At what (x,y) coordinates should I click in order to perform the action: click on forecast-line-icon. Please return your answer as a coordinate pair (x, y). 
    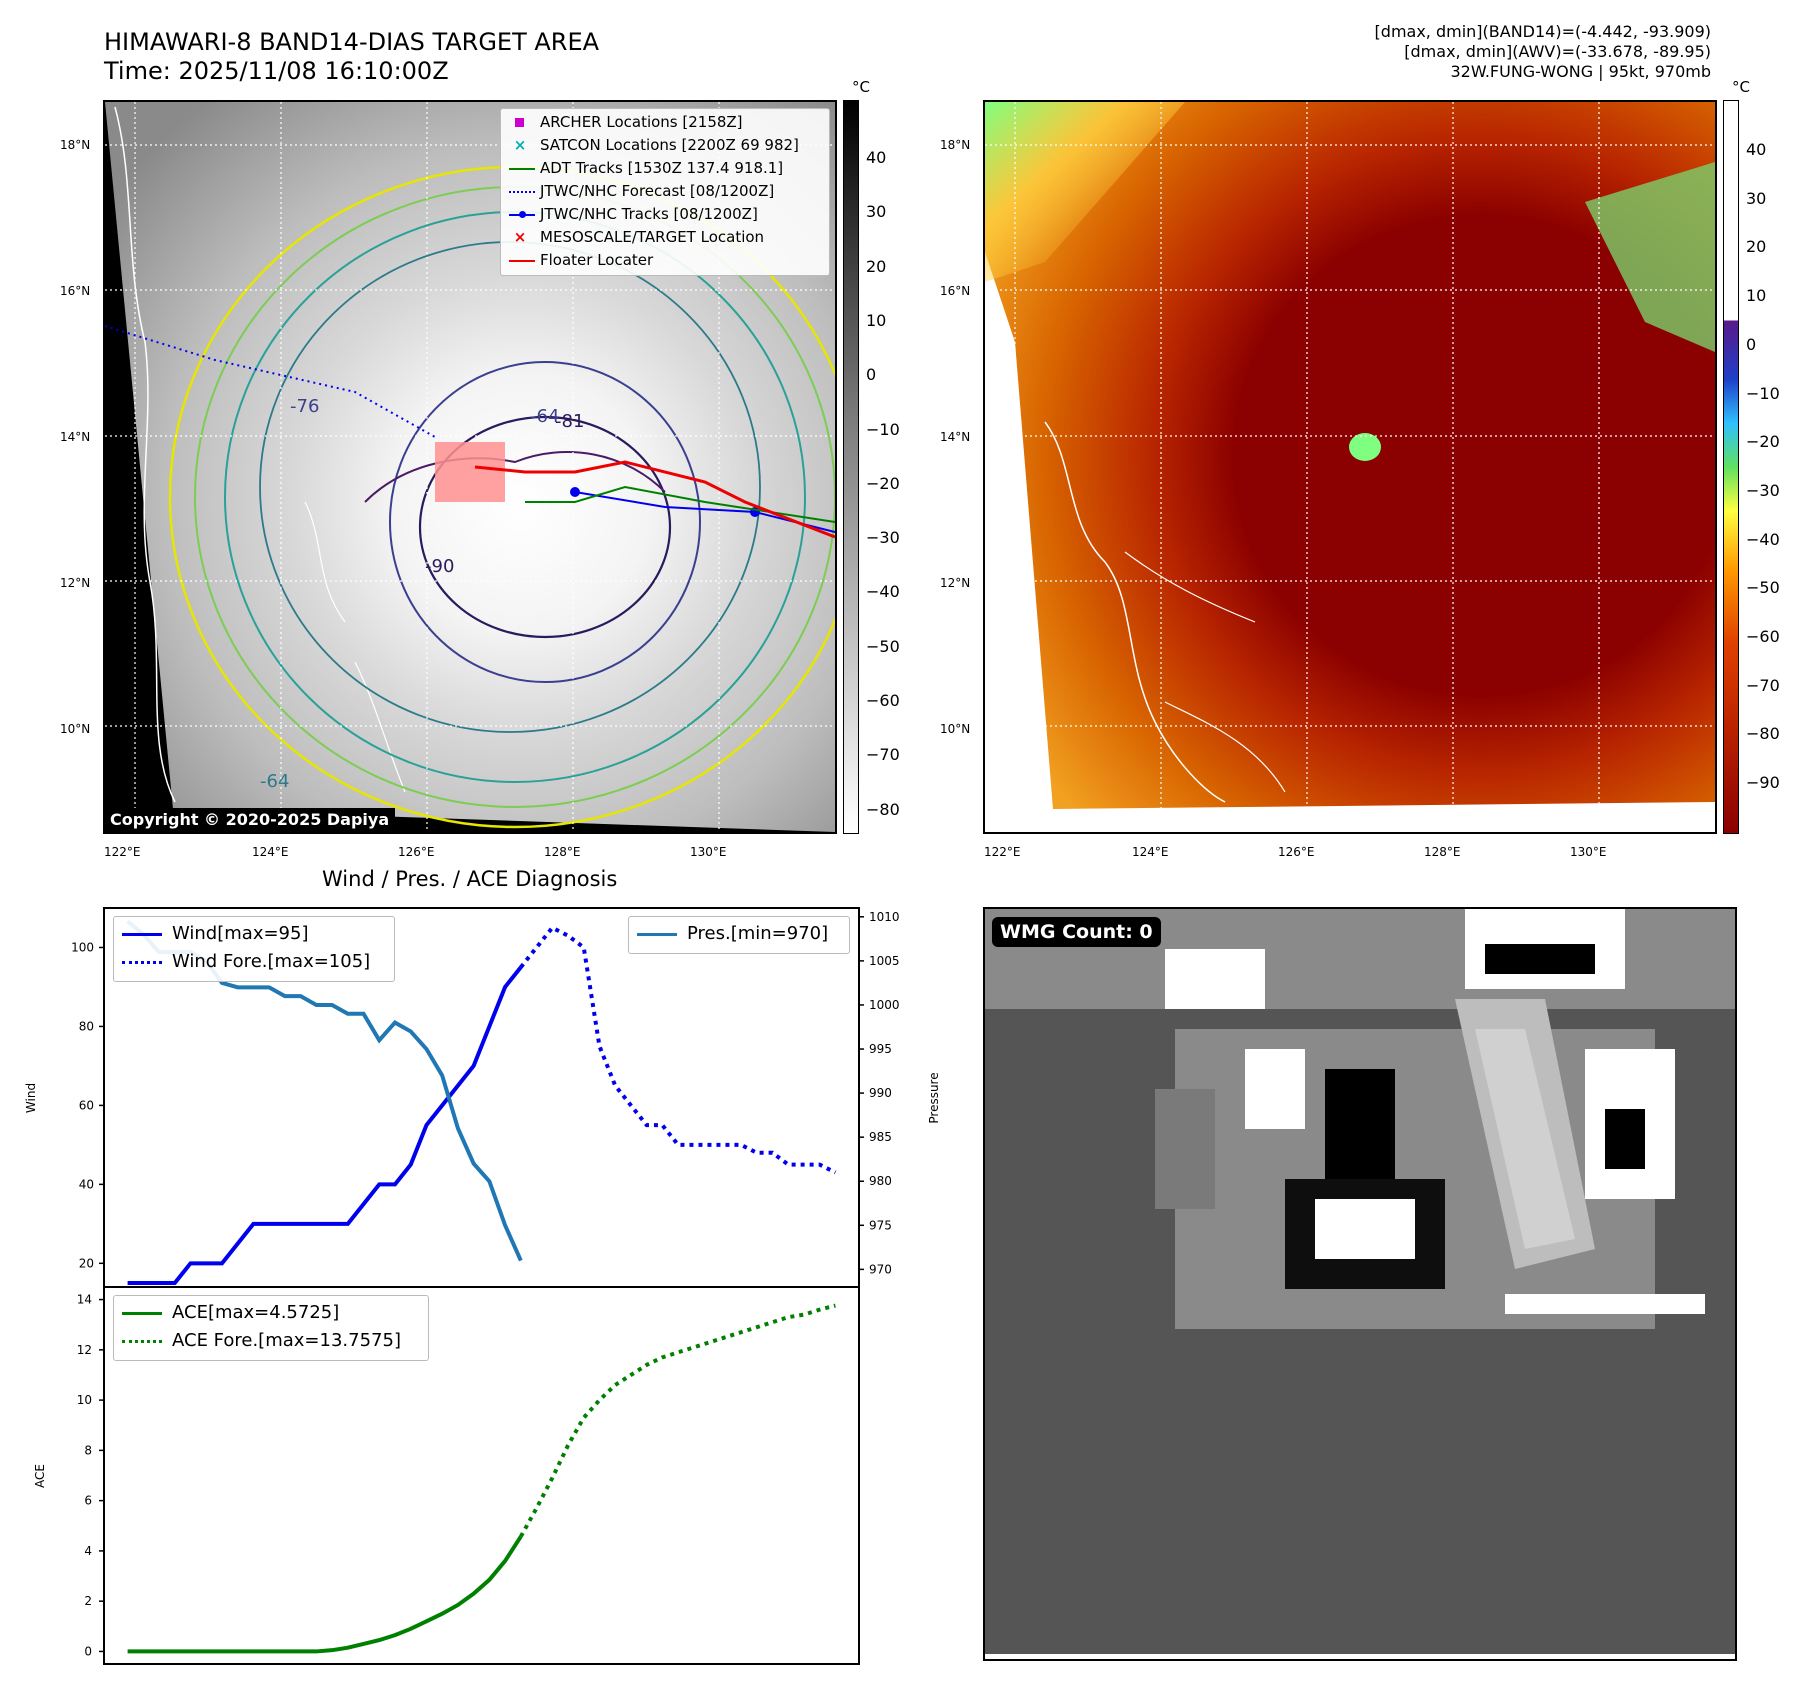
    Looking at the image, I should click on (522, 191).